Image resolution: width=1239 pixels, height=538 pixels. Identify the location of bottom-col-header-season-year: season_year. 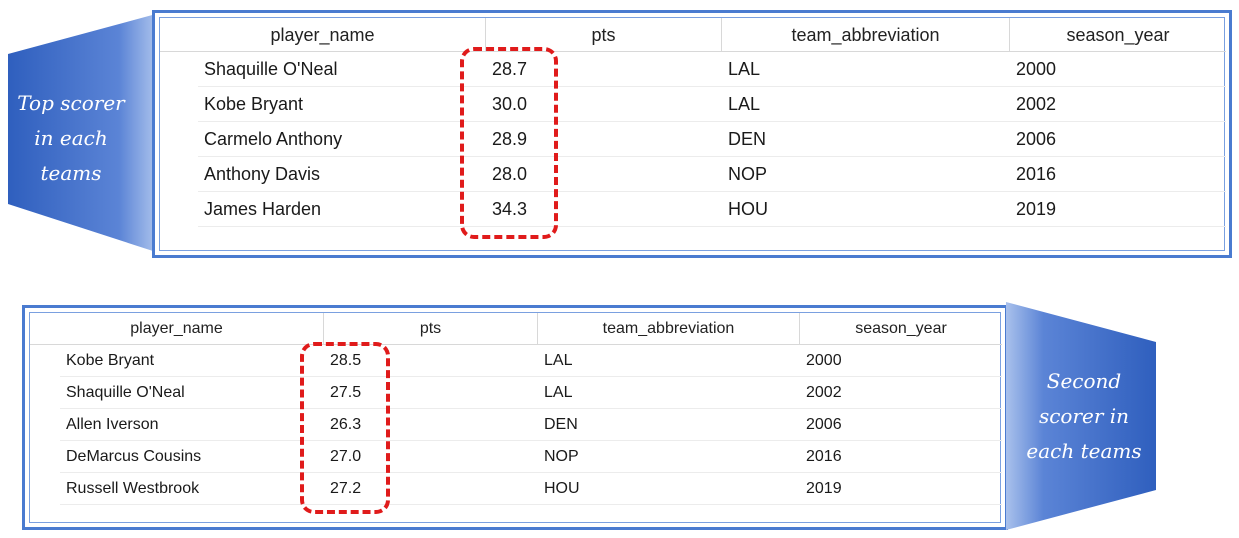
(901, 329).